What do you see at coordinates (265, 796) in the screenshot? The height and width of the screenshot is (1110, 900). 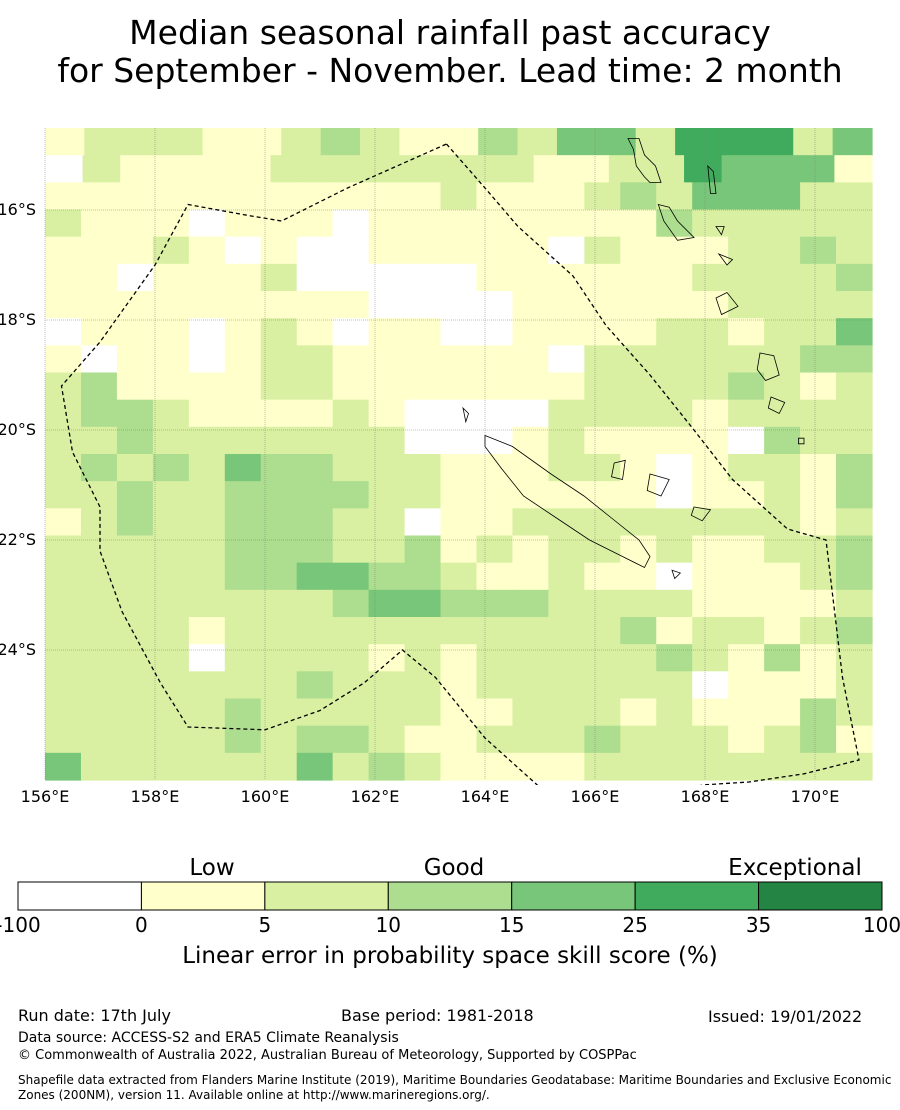 I see `lon-tick-label: 160°E` at bounding box center [265, 796].